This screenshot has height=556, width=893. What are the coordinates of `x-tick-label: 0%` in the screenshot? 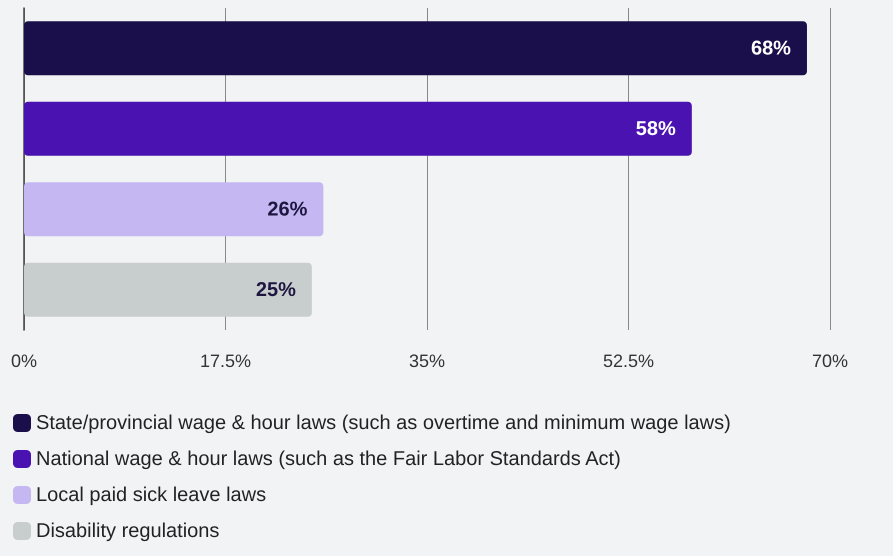 It's located at (24, 361).